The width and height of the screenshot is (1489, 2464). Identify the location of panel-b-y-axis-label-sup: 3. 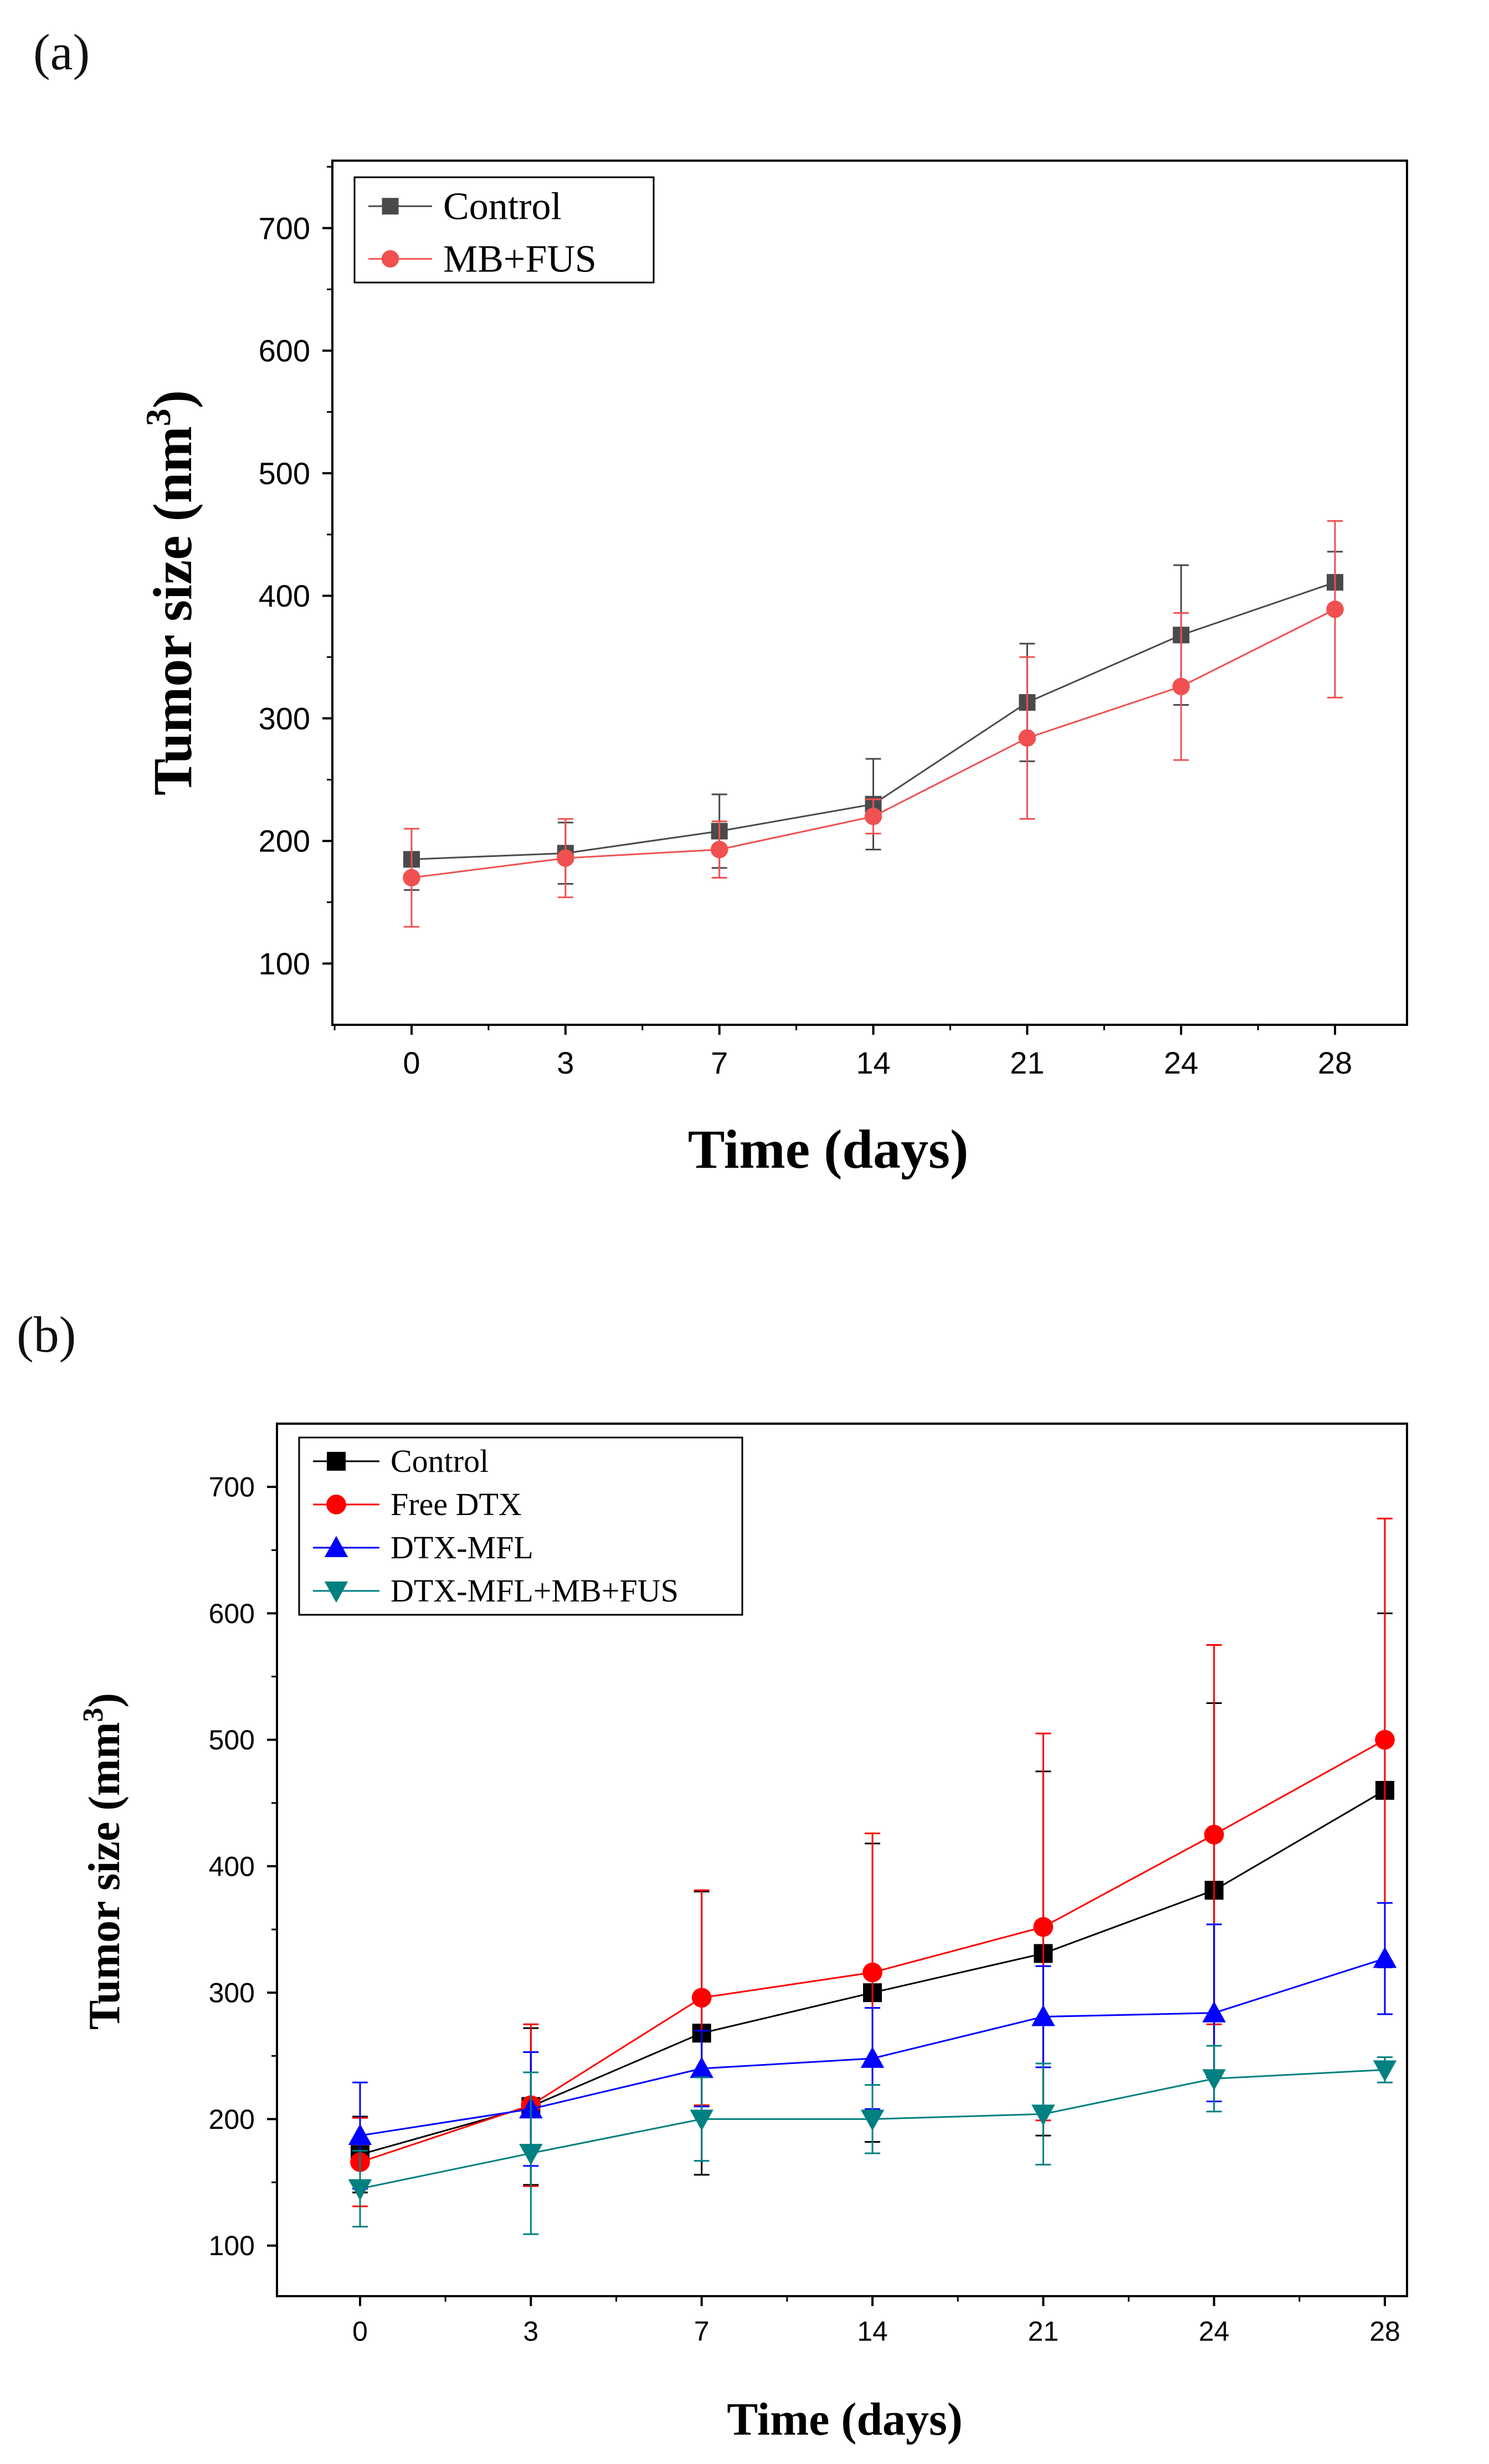
(93, 1715).